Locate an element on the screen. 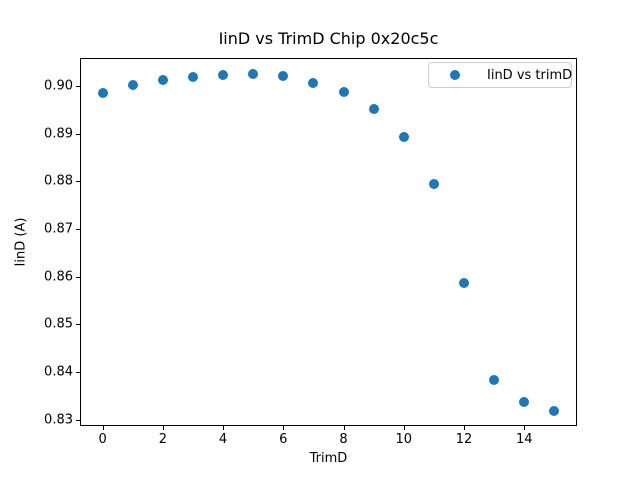 The height and width of the screenshot is (480, 640). x-tick-label: 8 is located at coordinates (343, 439).